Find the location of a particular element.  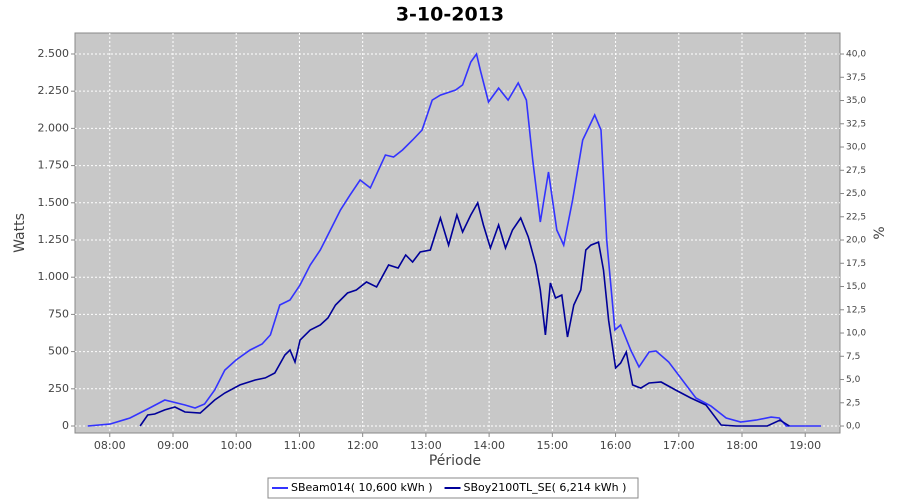

y2-tick-label: 12,5 is located at coordinates (856, 310).